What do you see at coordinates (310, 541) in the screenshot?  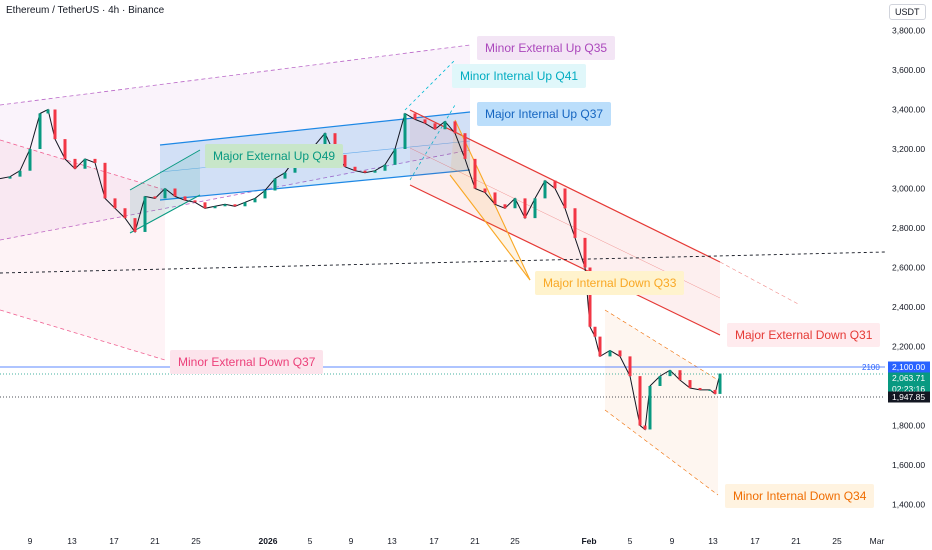 I see `x-tick-label: 5` at bounding box center [310, 541].